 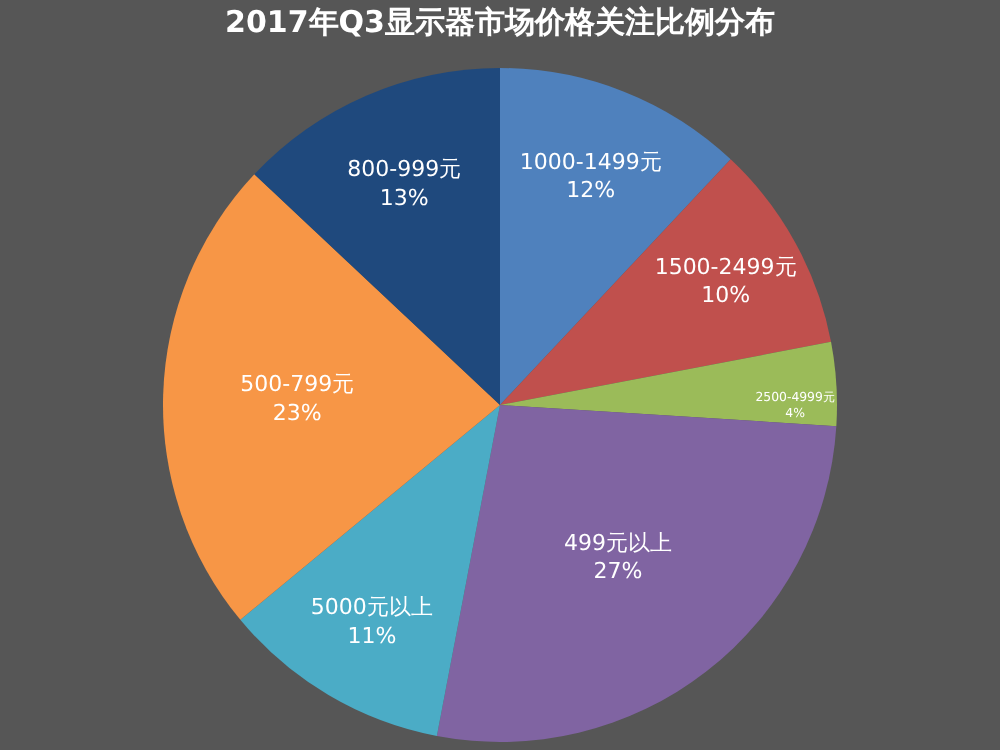 What do you see at coordinates (725, 266) in the screenshot?
I see `slice-label: 1500-2499元` at bounding box center [725, 266].